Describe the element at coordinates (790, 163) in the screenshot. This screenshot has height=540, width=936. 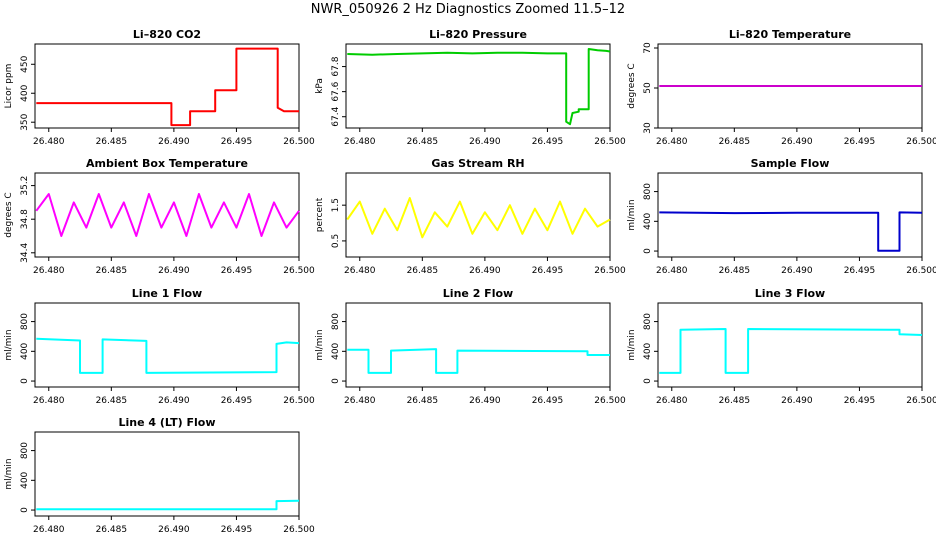
I see `panel-title: Sample Flow` at that location.